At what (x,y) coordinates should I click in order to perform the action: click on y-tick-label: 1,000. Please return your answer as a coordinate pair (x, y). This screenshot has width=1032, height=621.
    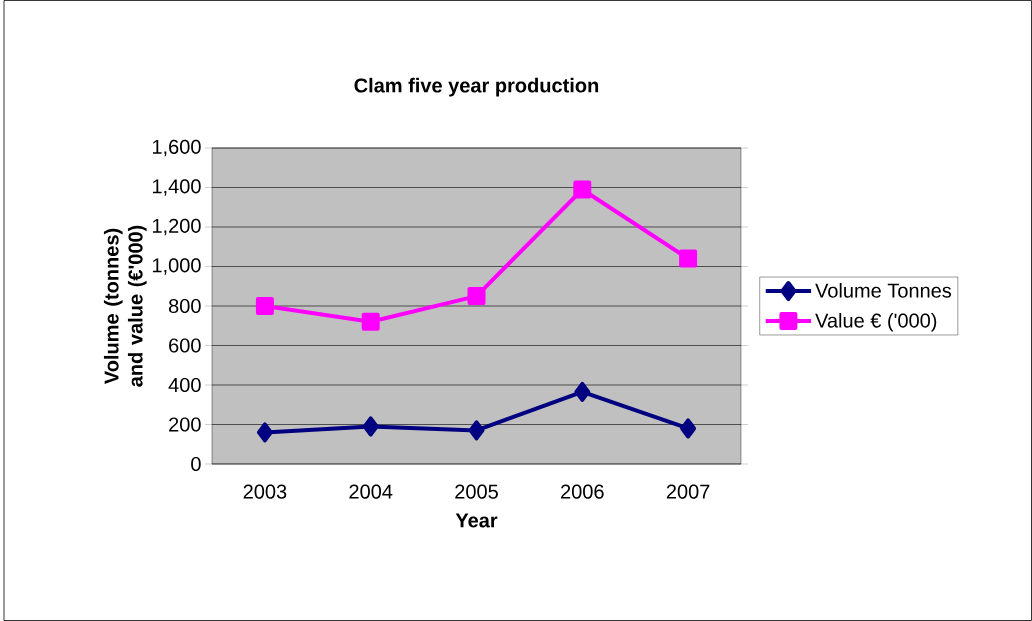
    Looking at the image, I should click on (176, 266).